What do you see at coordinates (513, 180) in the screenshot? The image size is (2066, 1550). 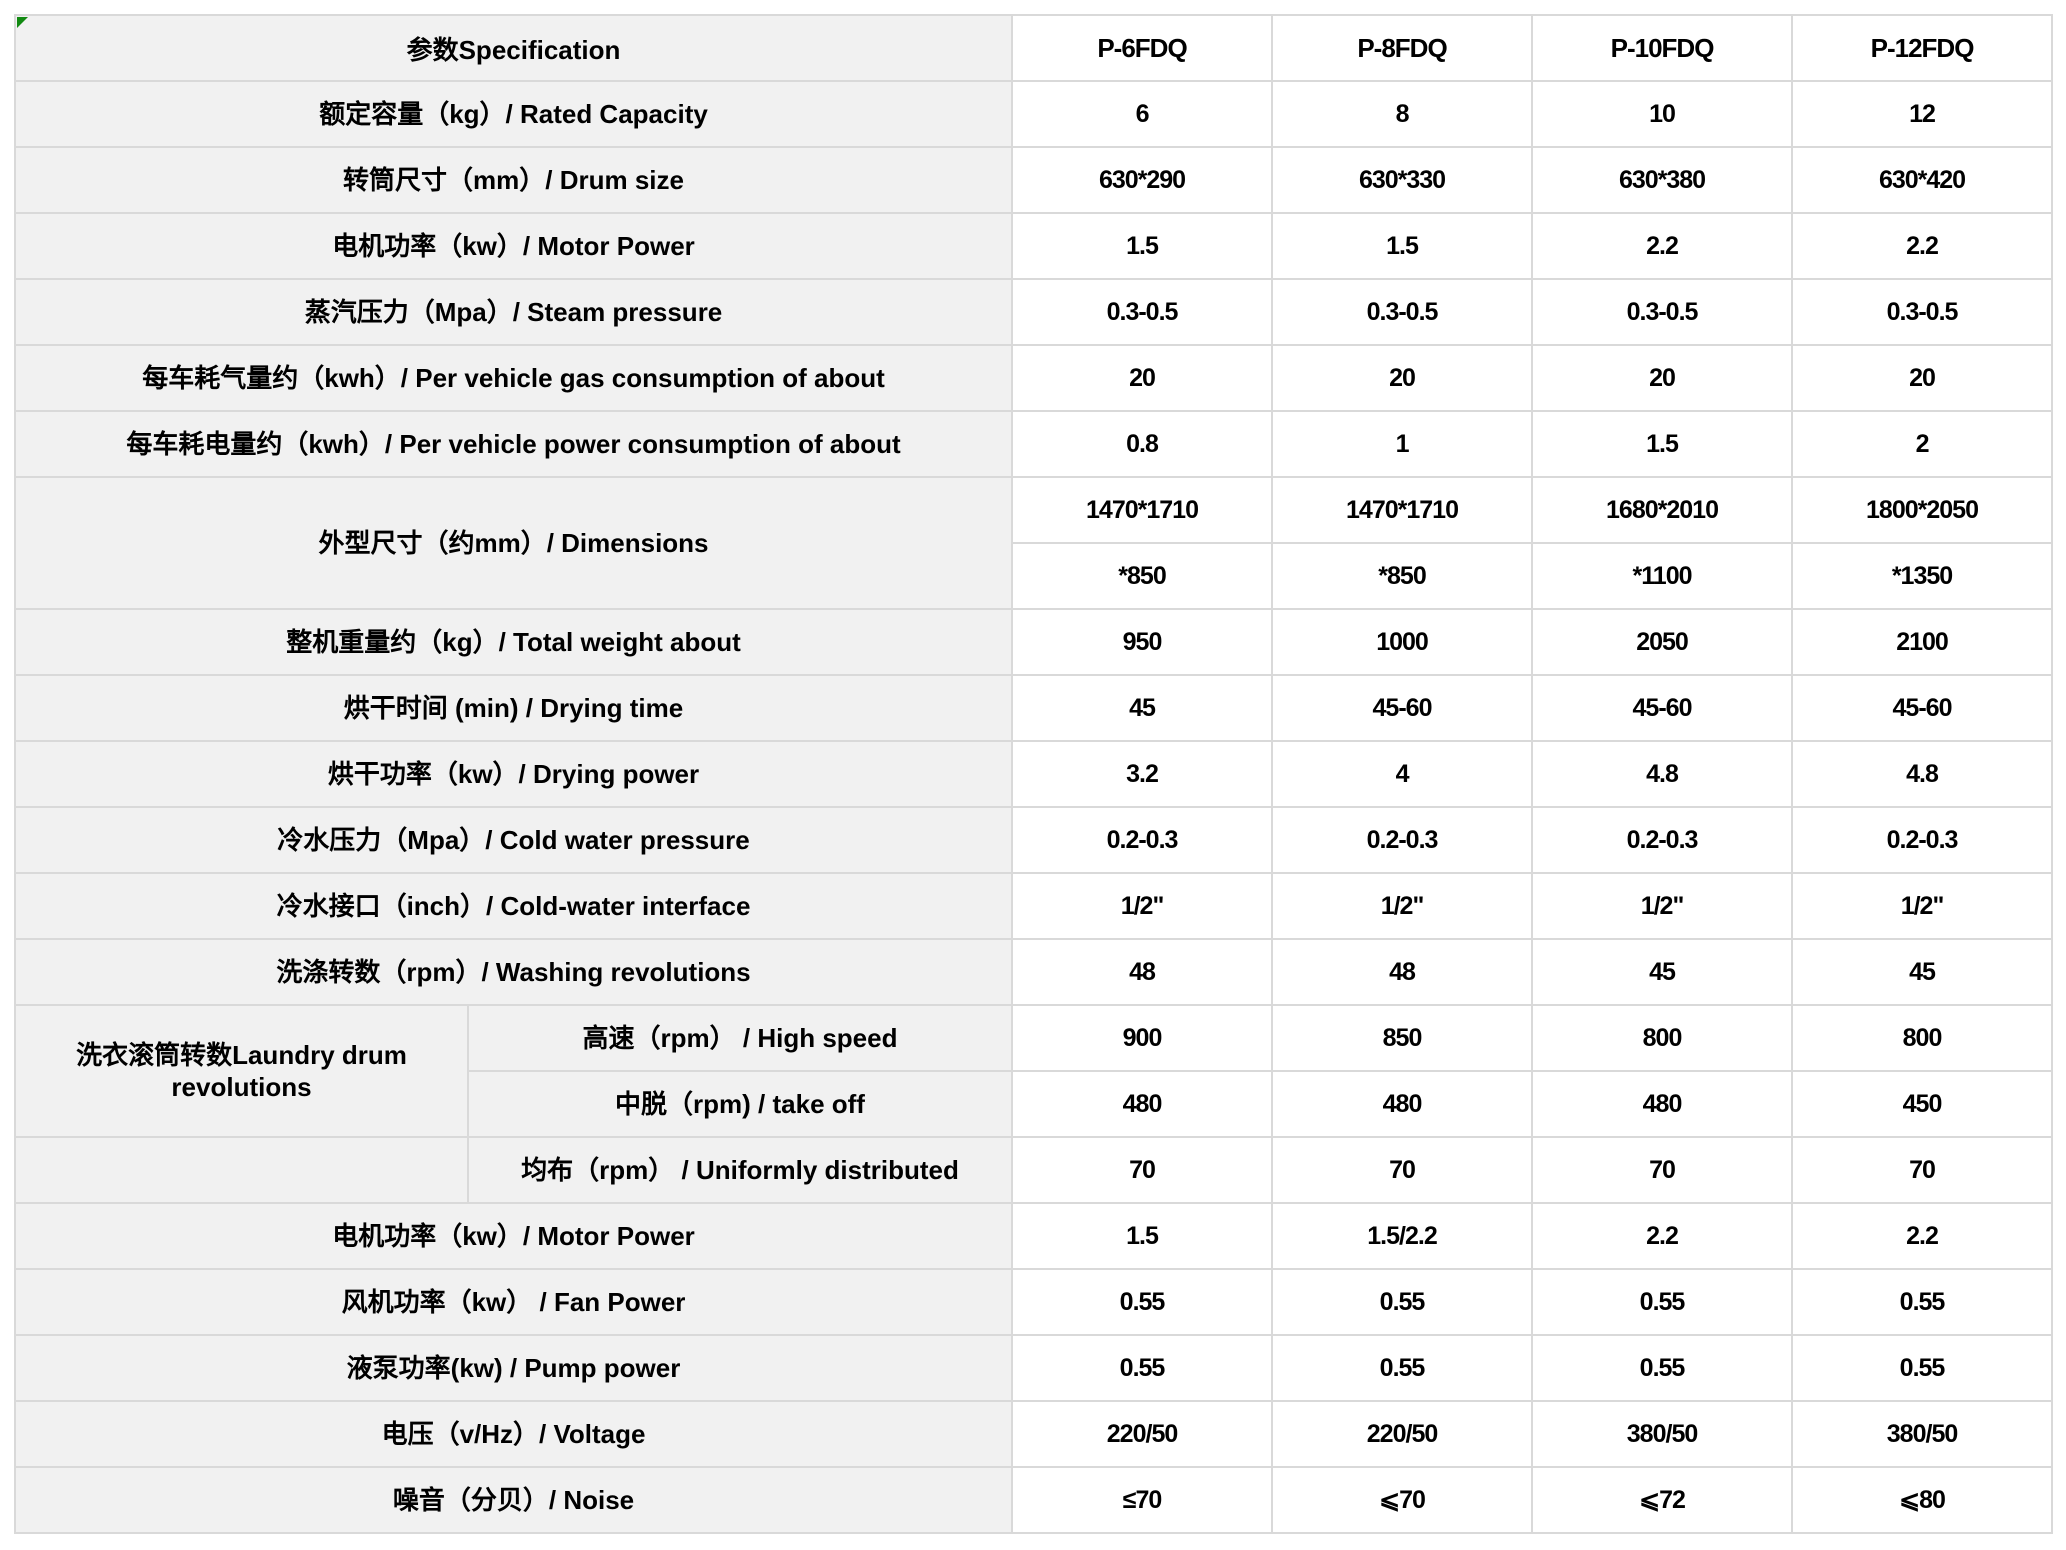 I see `row-label: 转筒尺寸（mm）/ Drum size` at bounding box center [513, 180].